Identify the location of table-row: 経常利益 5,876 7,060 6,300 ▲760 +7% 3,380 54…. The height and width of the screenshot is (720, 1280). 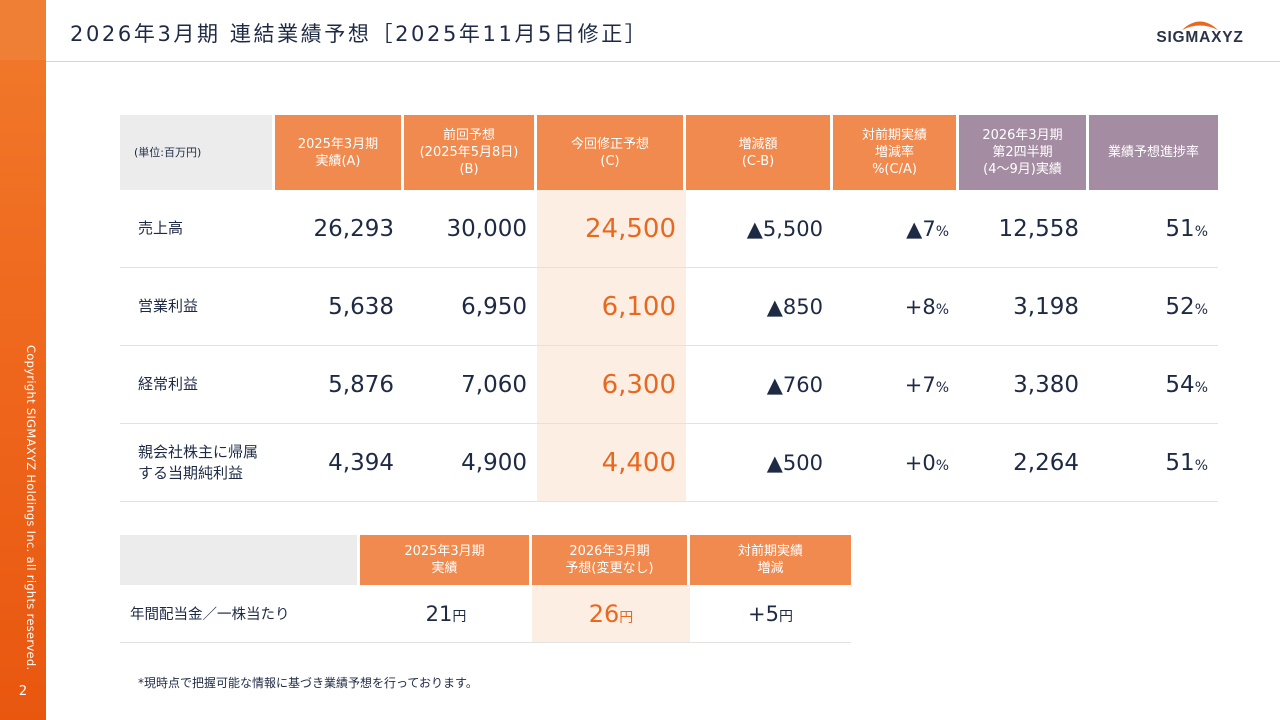
(669, 385).